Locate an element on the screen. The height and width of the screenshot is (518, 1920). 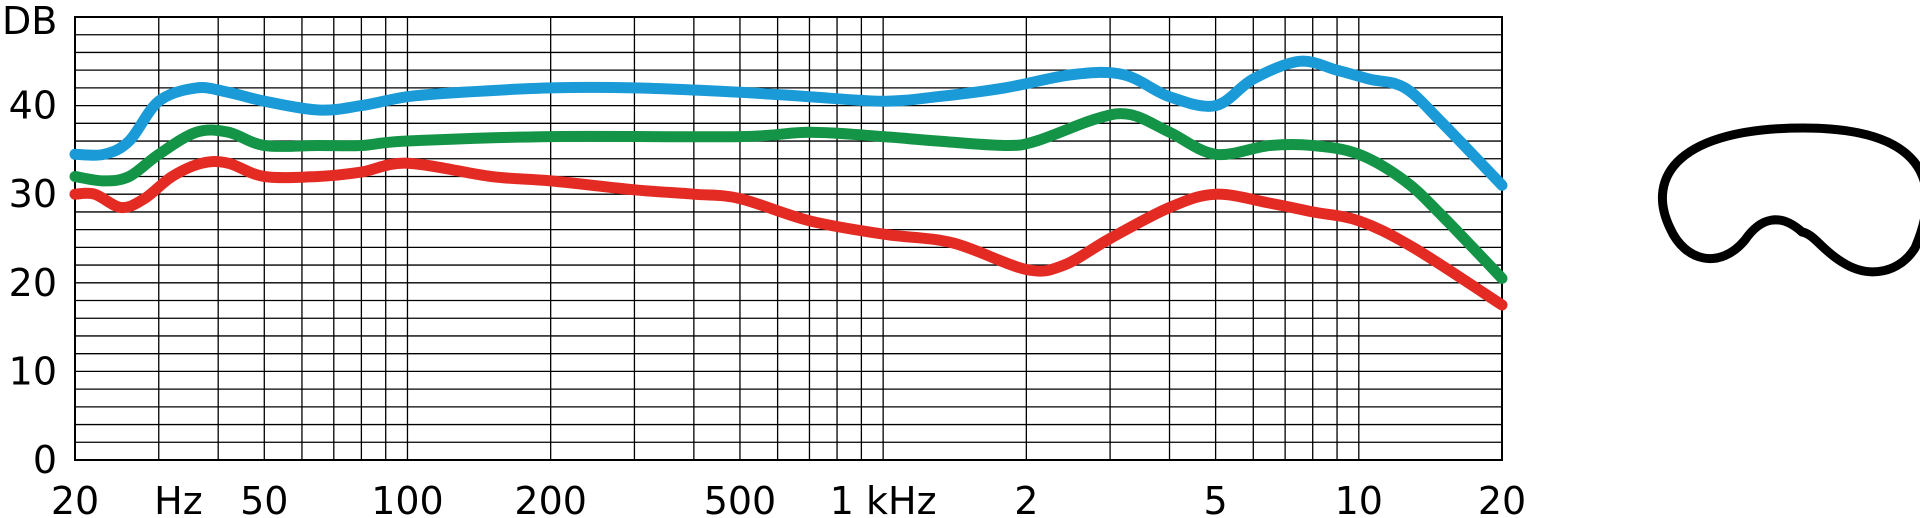
y-tick-labels: 0 10 20 30 40 is located at coordinates (33, 283).